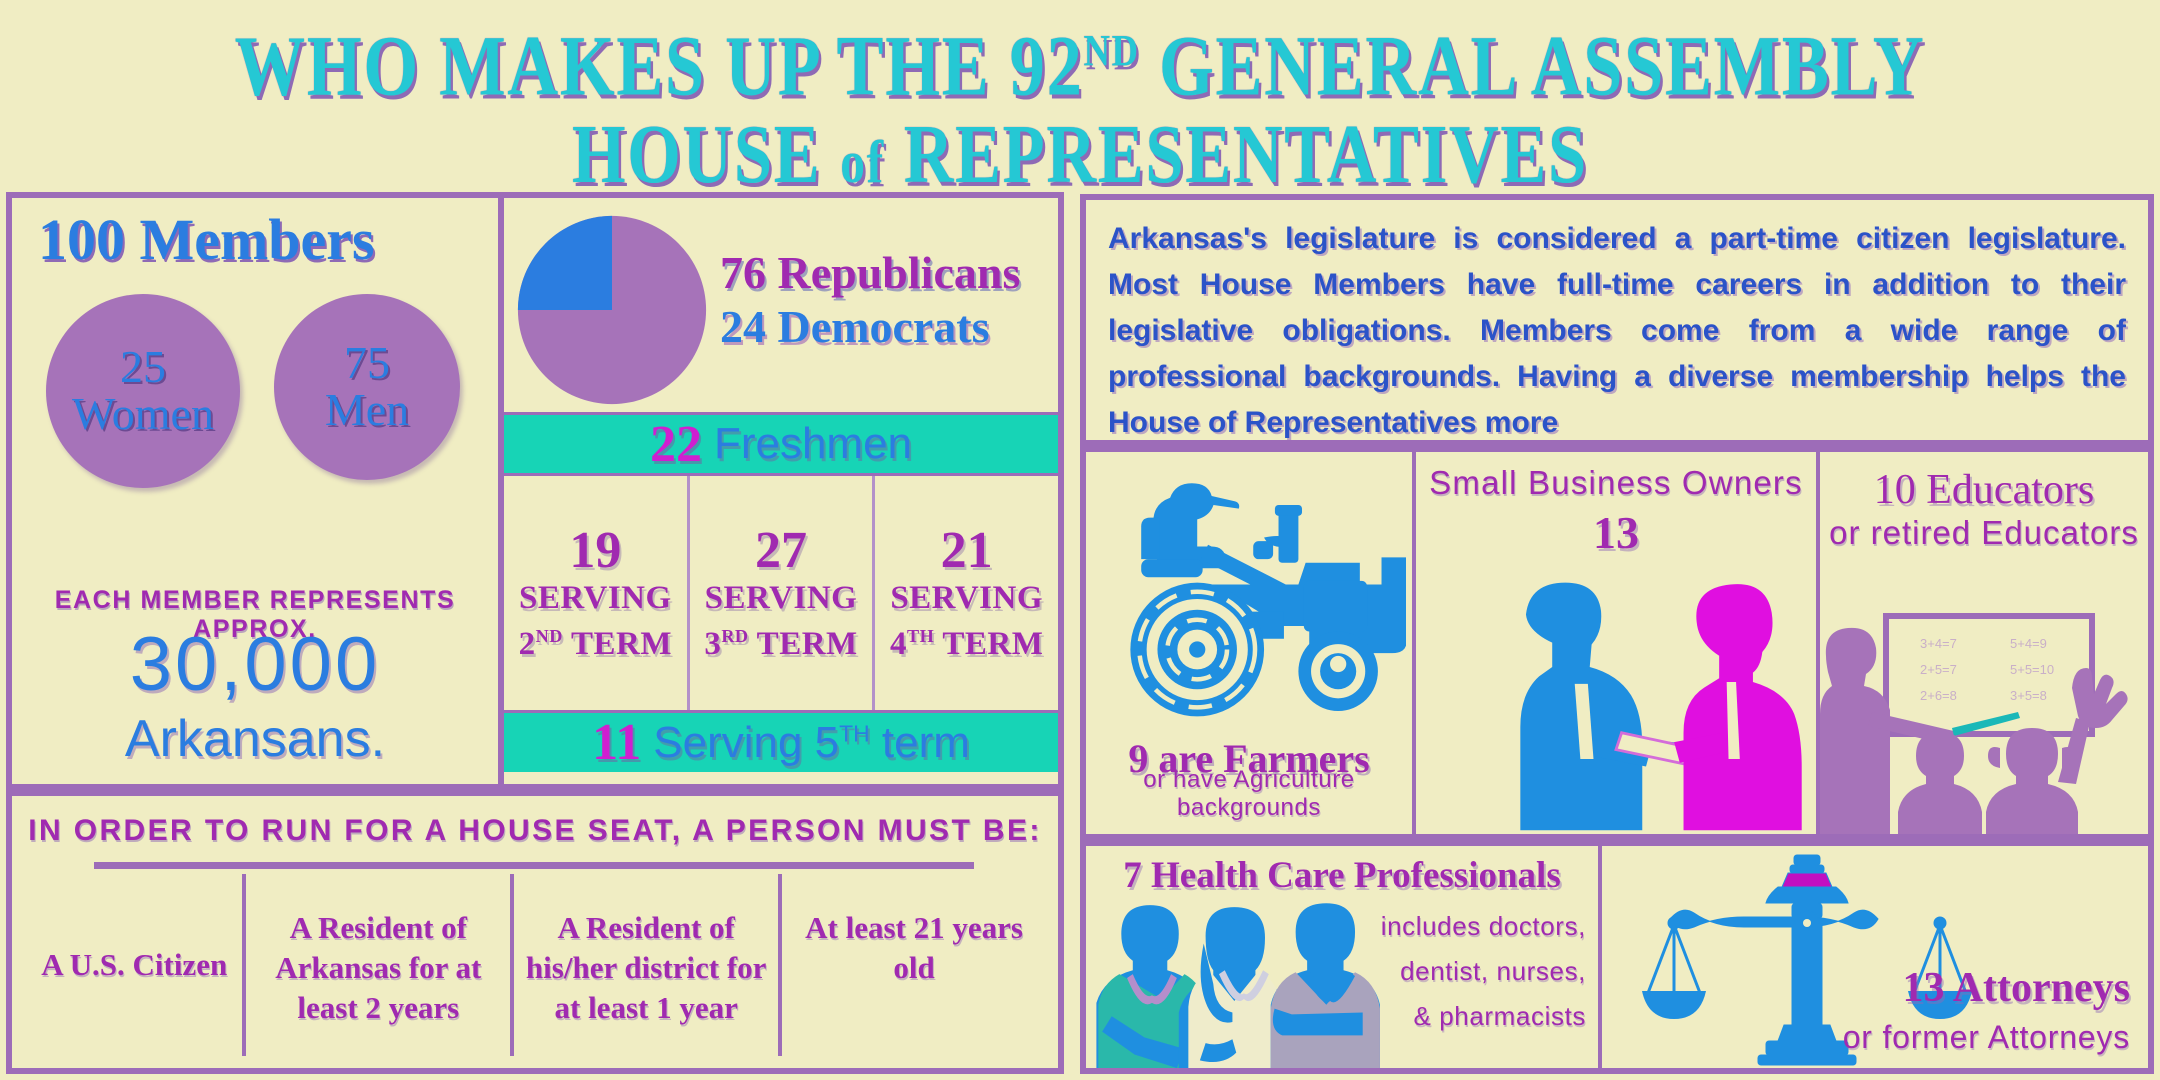  What do you see at coordinates (1938, 669) in the screenshot?
I see `svg-text: 2+5=7` at bounding box center [1938, 669].